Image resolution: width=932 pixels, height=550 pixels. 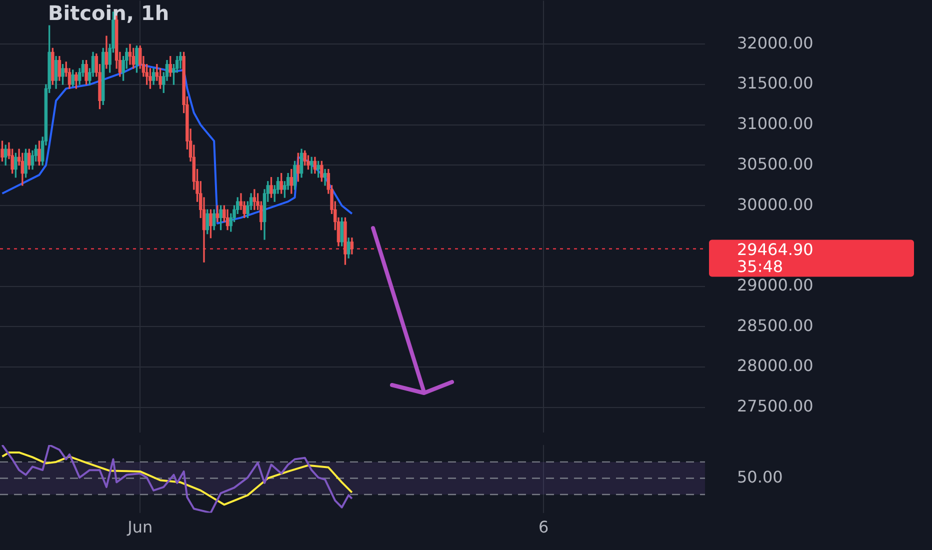 What do you see at coordinates (775, 83) in the screenshot?
I see `y-tick-label: 31500.00` at bounding box center [775, 83].